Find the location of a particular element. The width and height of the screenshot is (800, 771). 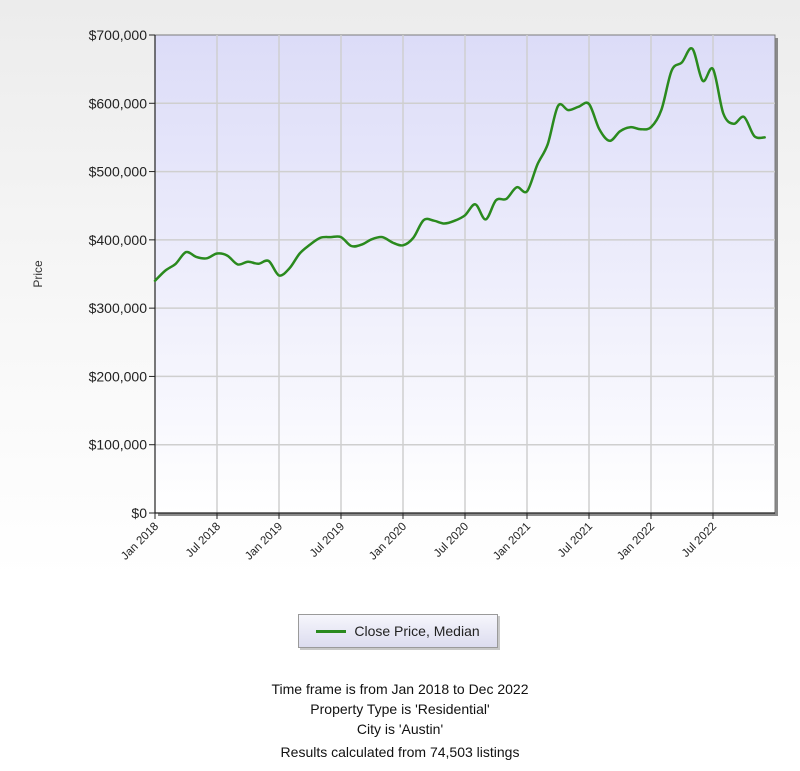

caption-time-frame: Time frame is from Jan 2018 to Dec 2022 is located at coordinates (400, 689).